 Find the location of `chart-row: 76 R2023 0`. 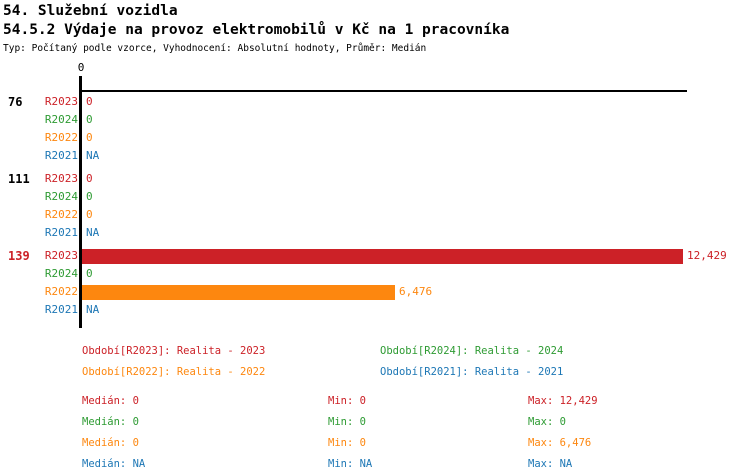

chart-row: 76 R2023 0 is located at coordinates (375, 102).